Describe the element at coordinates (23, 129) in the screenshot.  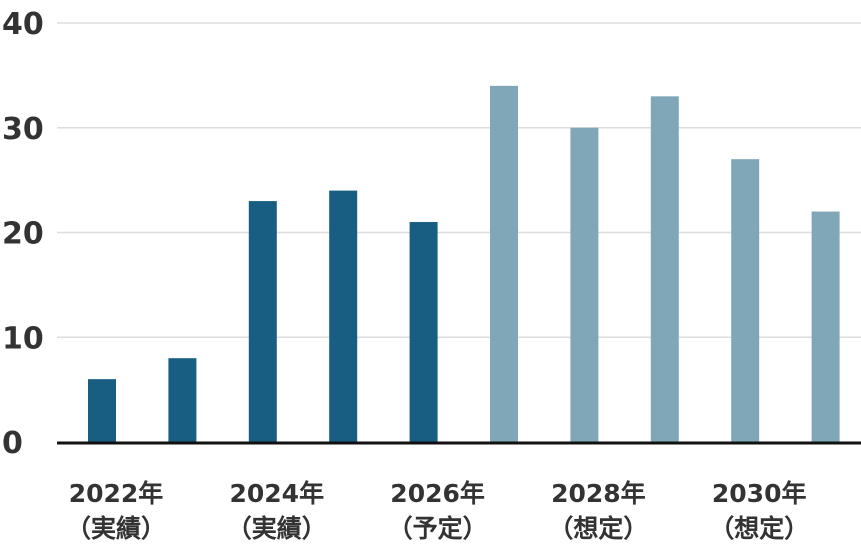
I see `y-tick-label: 30` at that location.